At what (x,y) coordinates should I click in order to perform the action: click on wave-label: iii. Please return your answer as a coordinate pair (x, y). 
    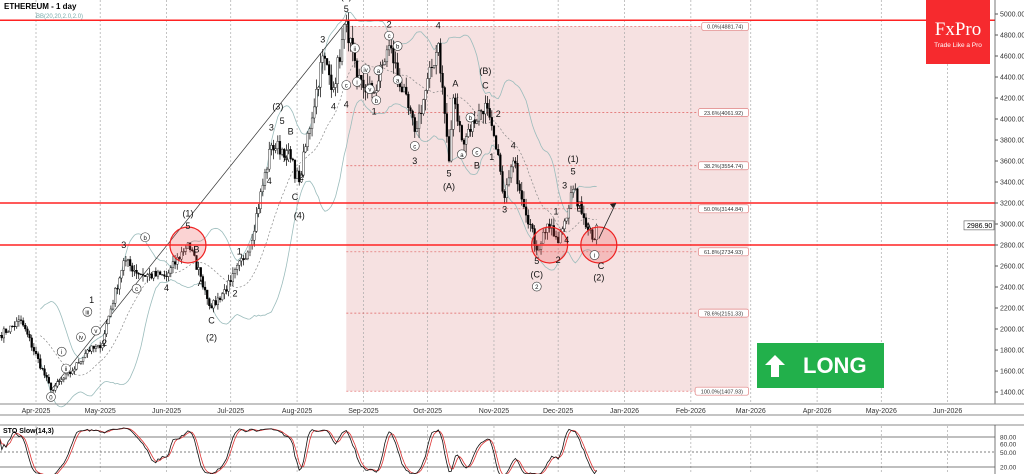
    Looking at the image, I should click on (87, 313).